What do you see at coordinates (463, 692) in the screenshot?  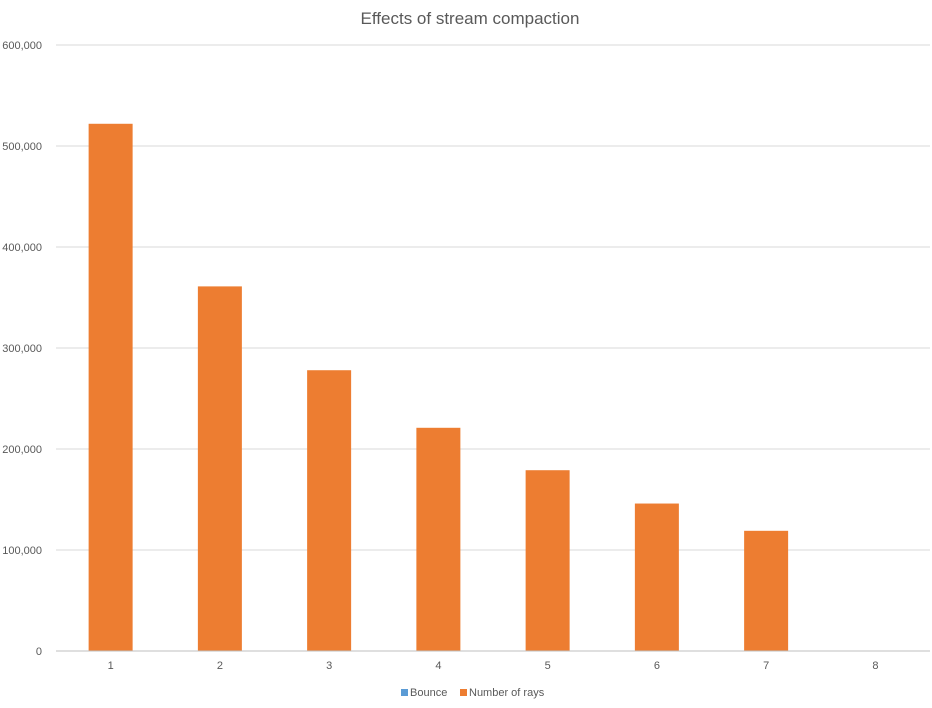 I see `legend-swatch-number-of-rays` at bounding box center [463, 692].